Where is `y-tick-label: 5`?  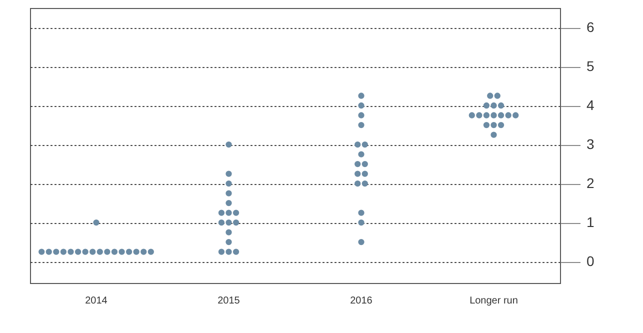
y-tick-label: 5 is located at coordinates (590, 66).